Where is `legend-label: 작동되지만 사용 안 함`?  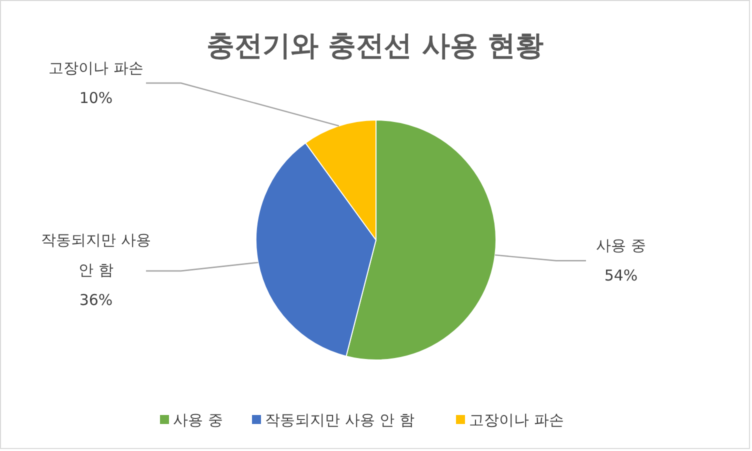 legend-label: 작동되지만 사용 안 함 is located at coordinates (339, 420).